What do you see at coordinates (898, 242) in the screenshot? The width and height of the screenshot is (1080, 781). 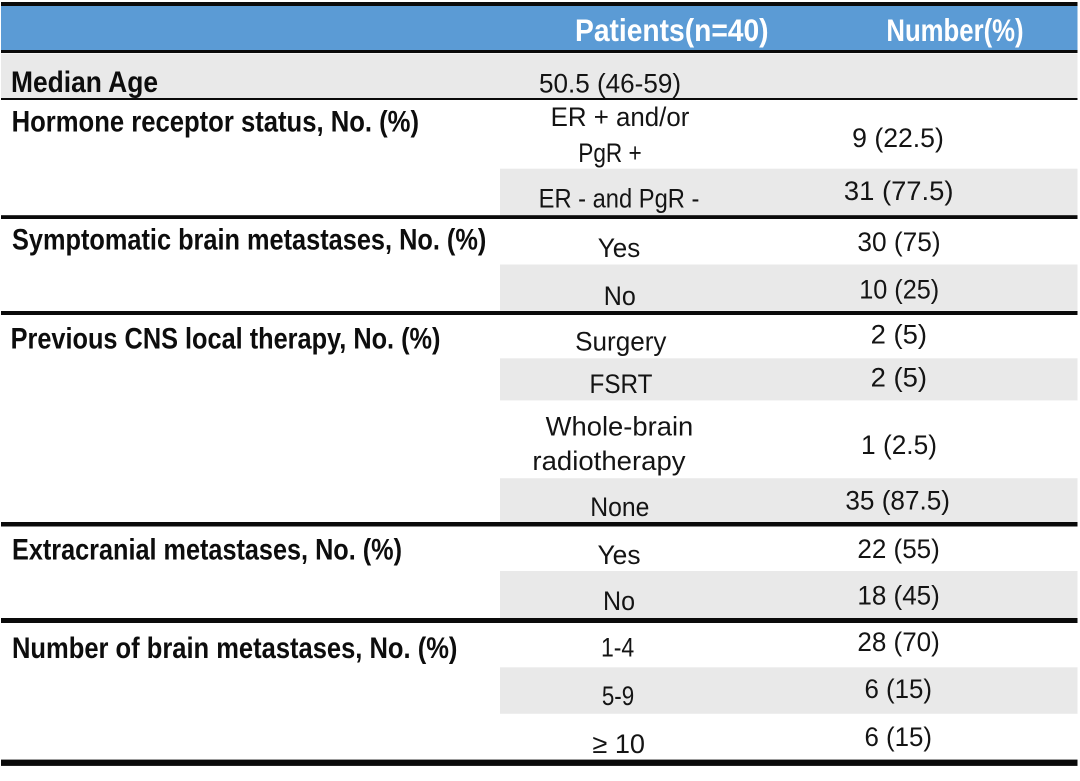 I see `svg-text: 30 (75)` at bounding box center [898, 242].